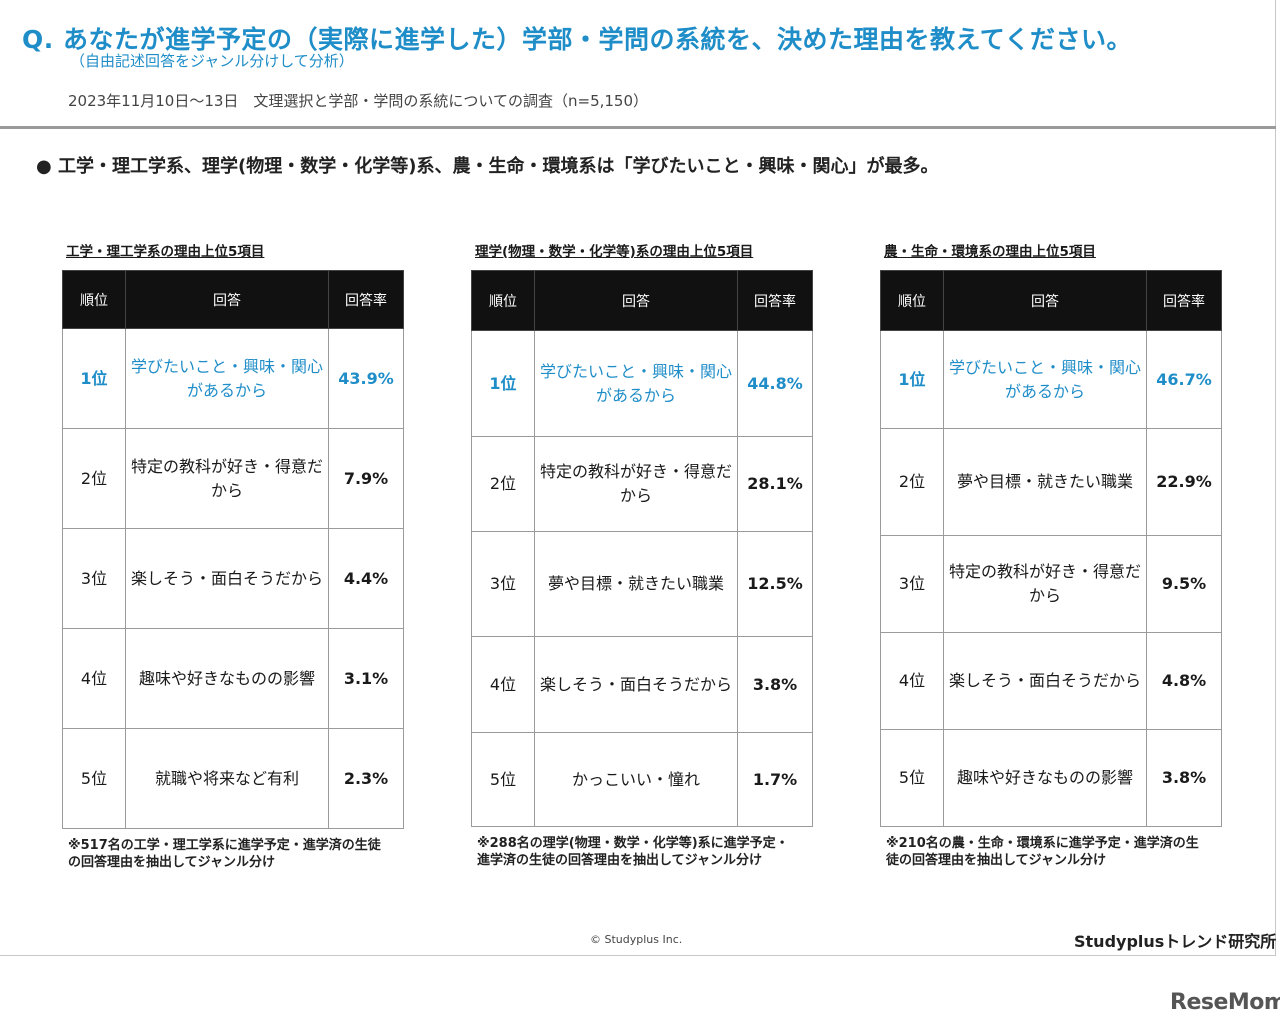 Image resolution: width=1280 pixels, height=1025 pixels. I want to click on rate-cell: 43.9%, so click(366, 378).